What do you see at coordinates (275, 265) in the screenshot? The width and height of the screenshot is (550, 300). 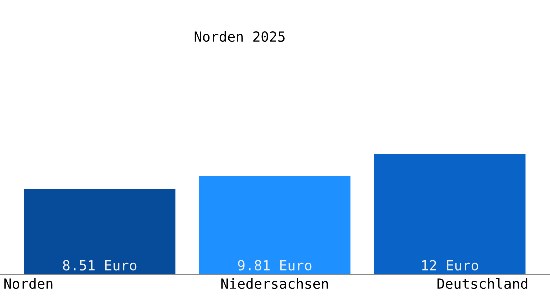 I see `data-label: 9.81 Euro` at bounding box center [275, 265].